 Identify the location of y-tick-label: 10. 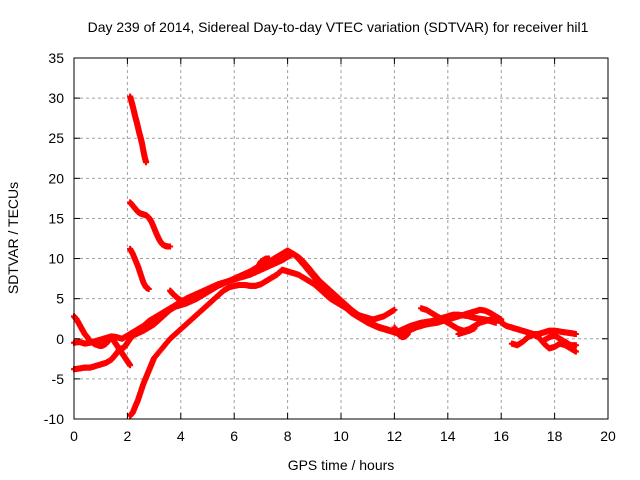
(56, 259).